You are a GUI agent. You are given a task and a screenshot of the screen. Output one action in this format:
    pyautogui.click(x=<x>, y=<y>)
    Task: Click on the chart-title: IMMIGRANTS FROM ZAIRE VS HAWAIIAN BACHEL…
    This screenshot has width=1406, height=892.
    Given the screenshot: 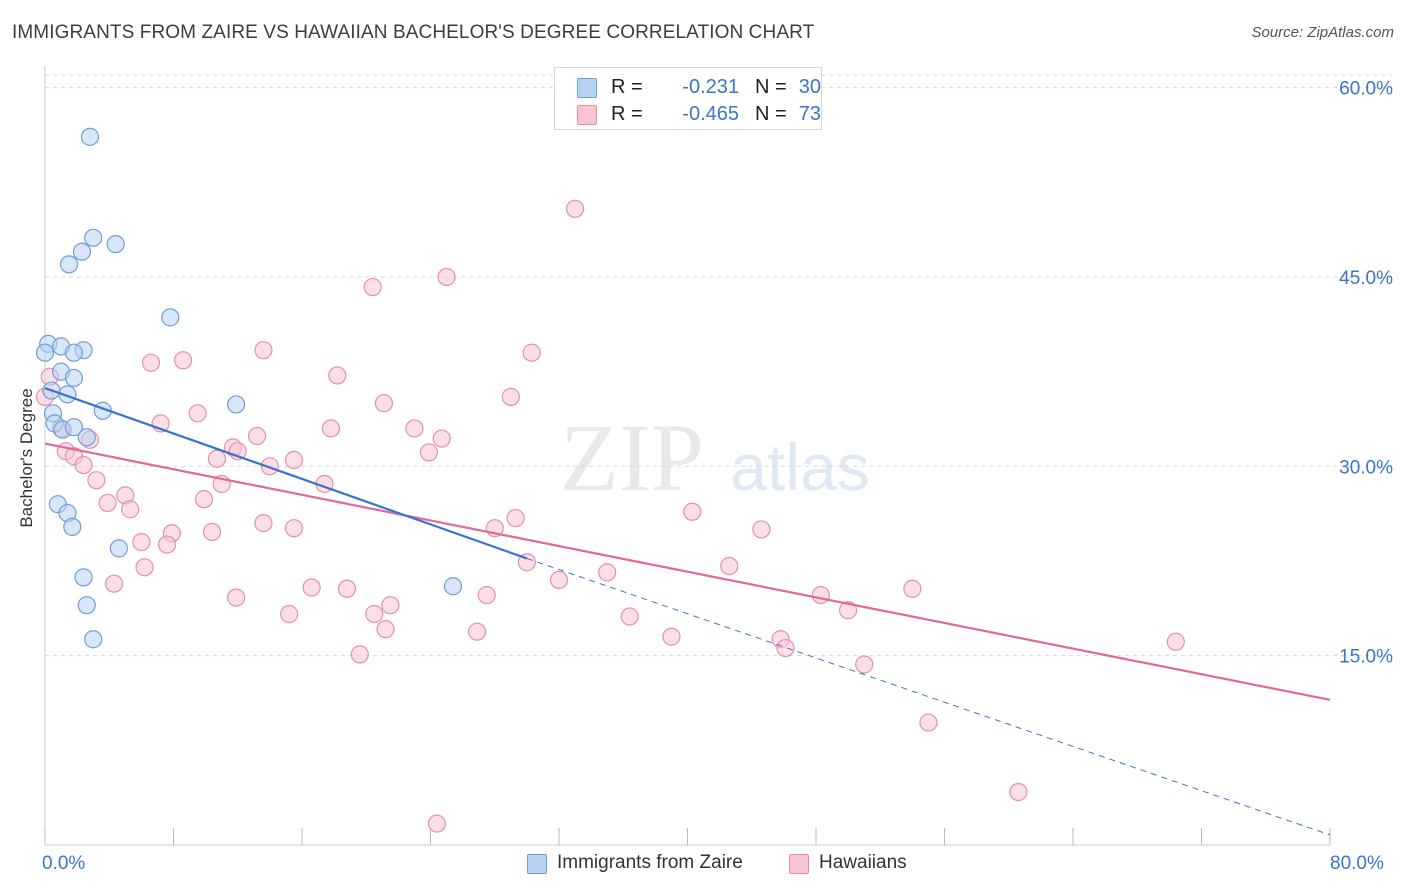 What is the action you would take?
    pyautogui.click(x=413, y=32)
    